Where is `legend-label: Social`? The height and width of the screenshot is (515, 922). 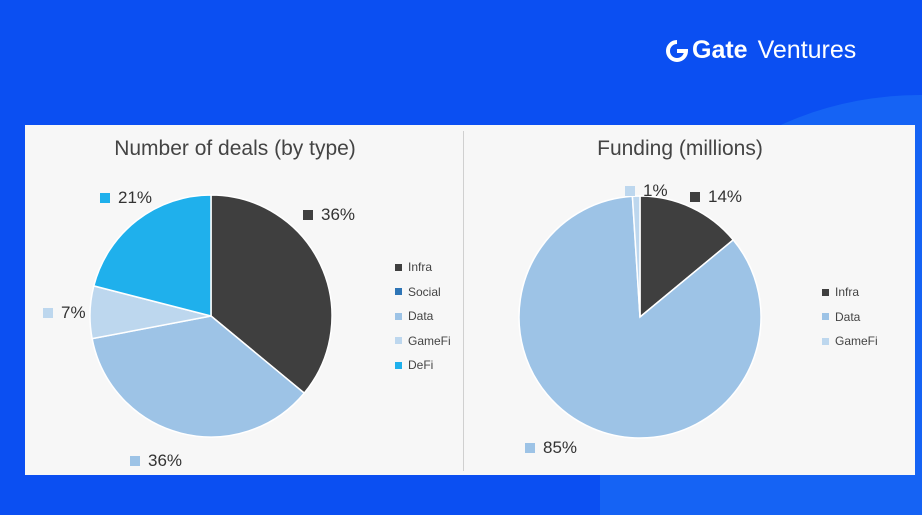
legend-label: Social is located at coordinates (424, 291).